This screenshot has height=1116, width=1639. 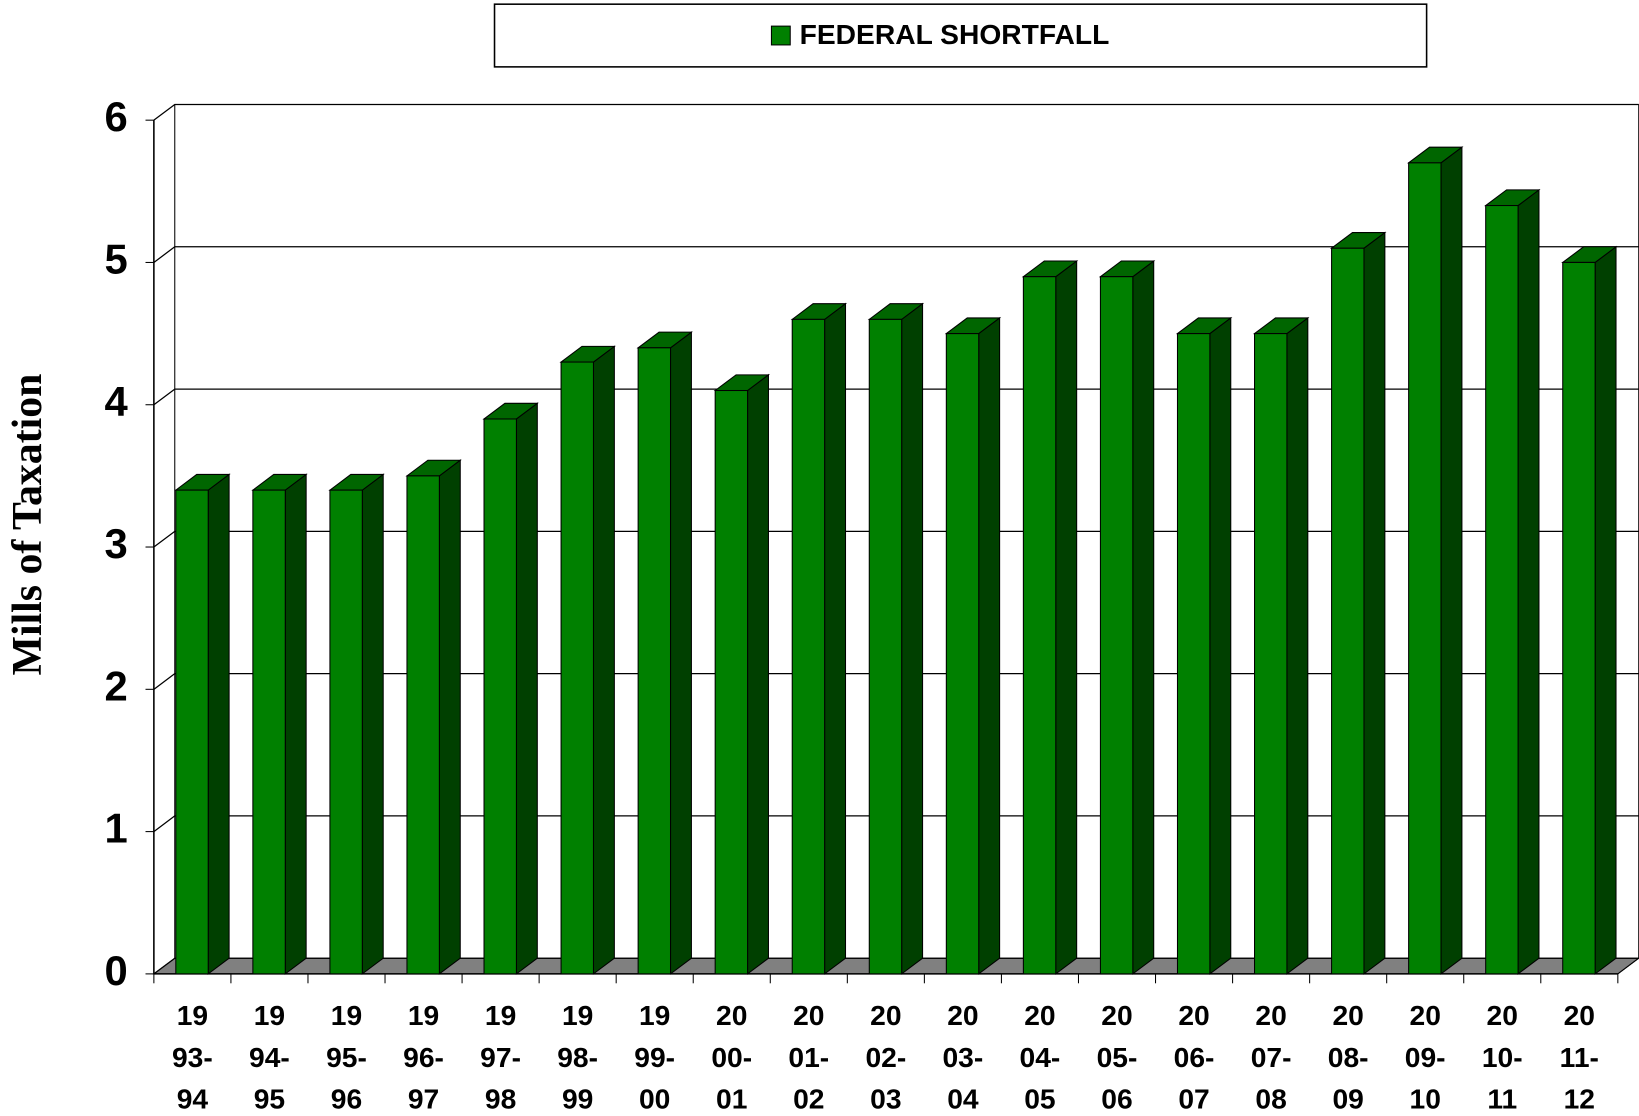 What do you see at coordinates (115, 685) in the screenshot?
I see `y-tick-label: 2` at bounding box center [115, 685].